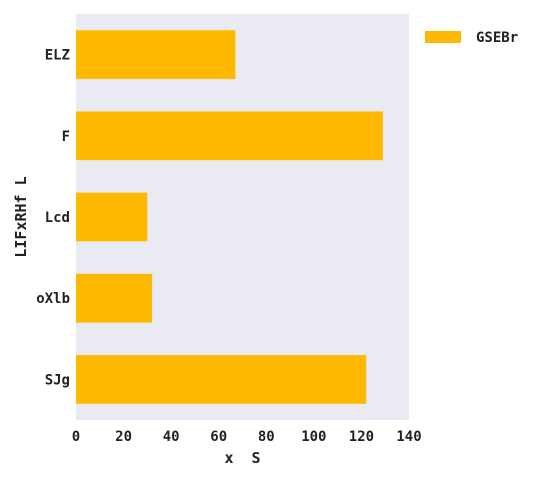 The width and height of the screenshot is (560, 480). What do you see at coordinates (313, 437) in the screenshot?
I see `x-tick-label: 100` at bounding box center [313, 437].